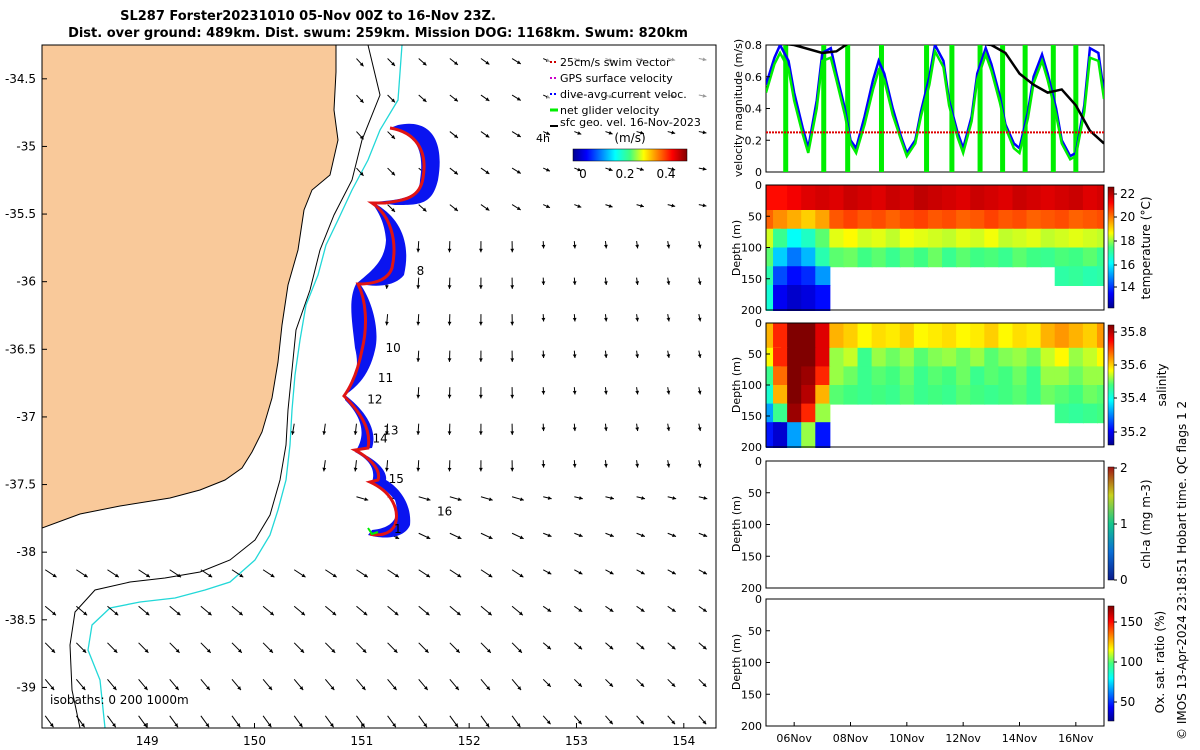 The image size is (1200, 750). What do you see at coordinates (396, 479) in the screenshot?
I see `day-label: 15` at bounding box center [396, 479].